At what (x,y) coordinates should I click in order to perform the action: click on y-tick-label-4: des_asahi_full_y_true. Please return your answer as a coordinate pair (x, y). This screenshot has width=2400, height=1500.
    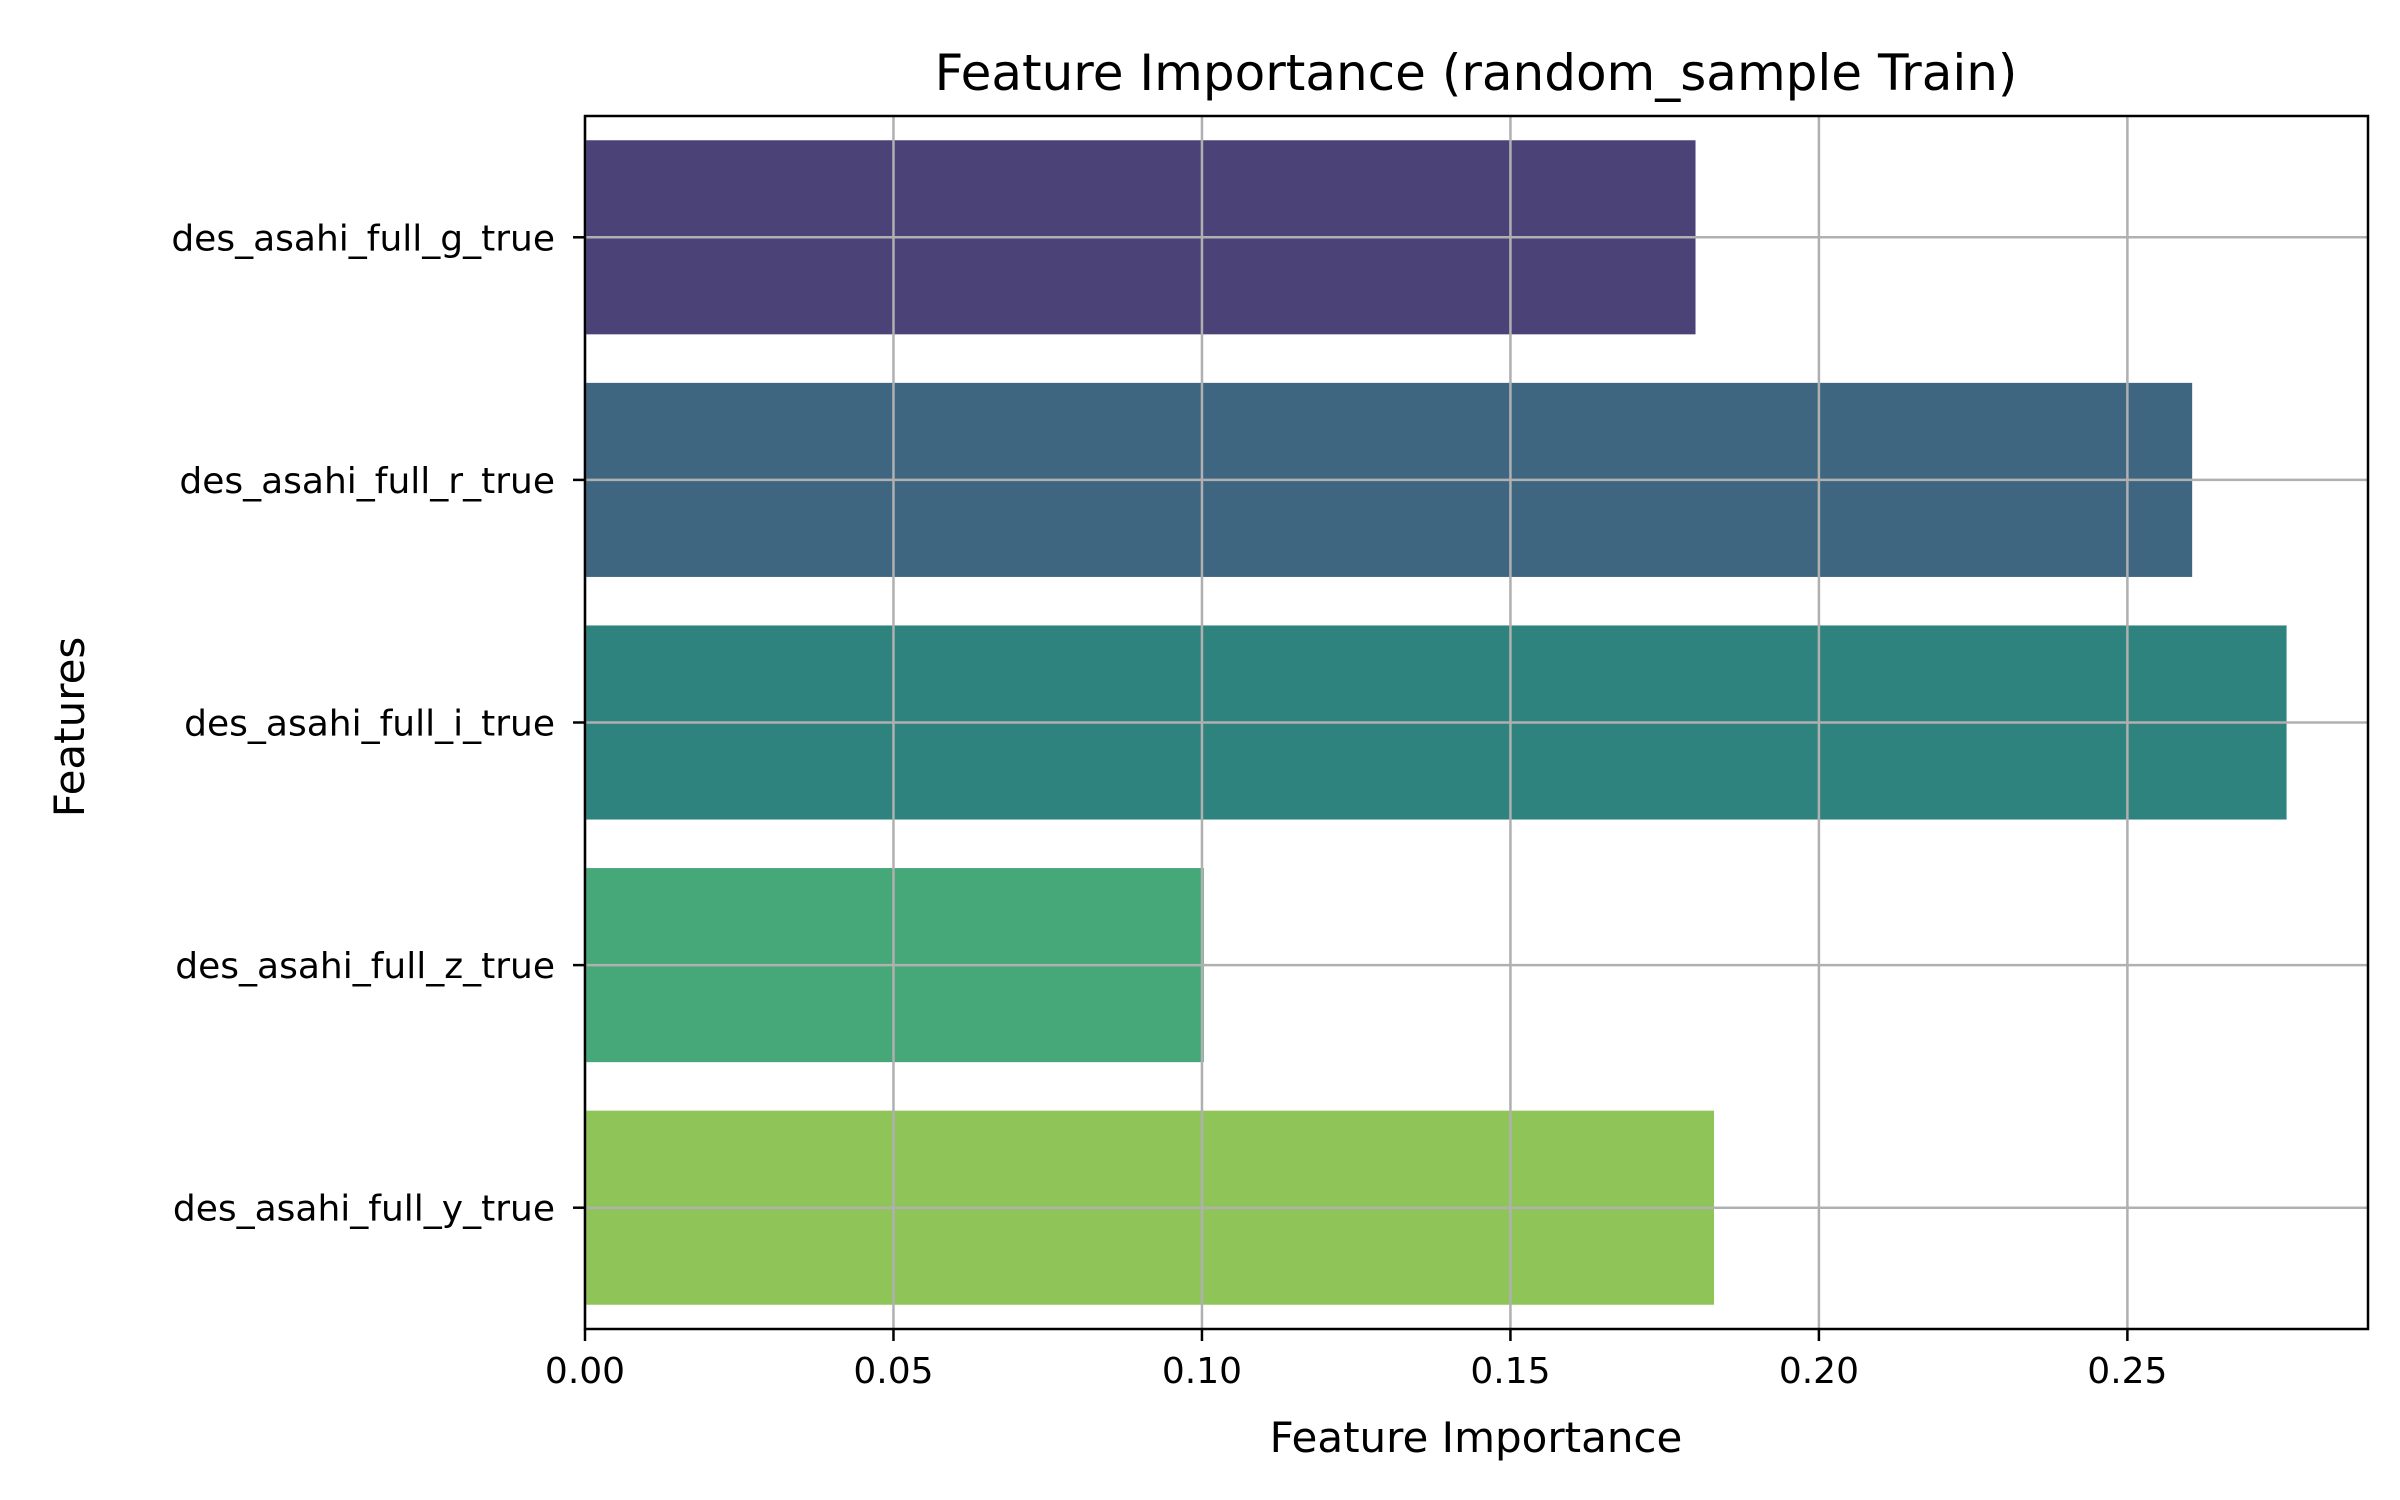
    Looking at the image, I should click on (364, 1209).